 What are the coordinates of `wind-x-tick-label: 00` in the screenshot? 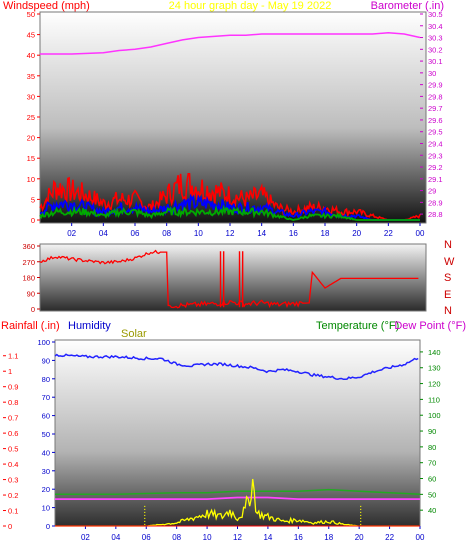 It's located at (420, 233).